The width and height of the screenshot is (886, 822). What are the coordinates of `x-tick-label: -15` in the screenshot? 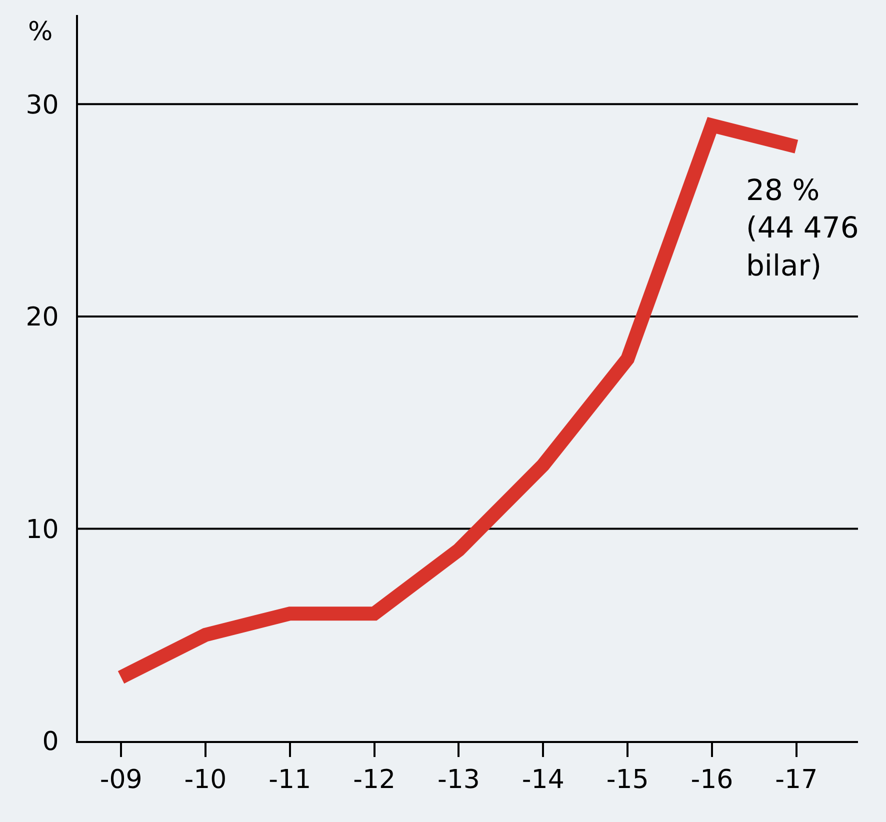 It's located at (627, 780).